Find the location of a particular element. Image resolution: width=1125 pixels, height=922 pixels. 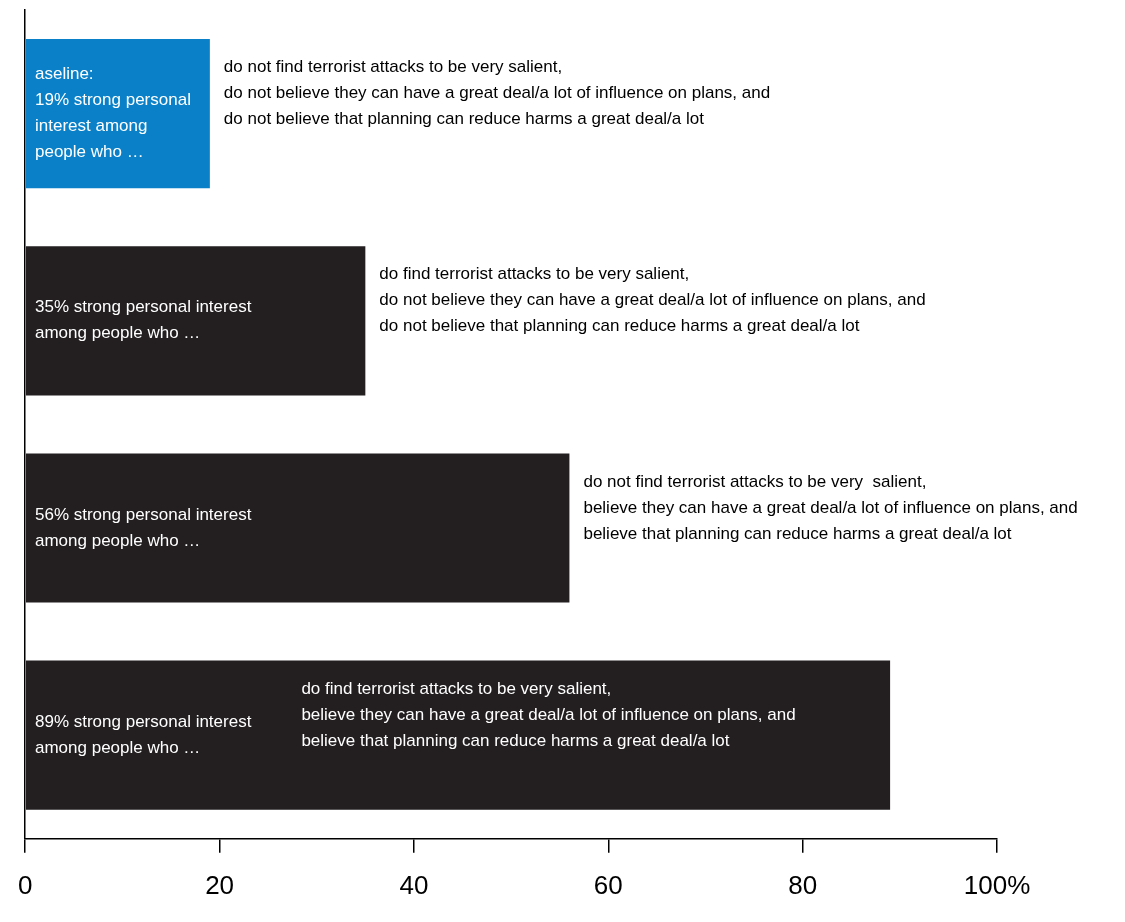

annotation: do not find terrorist attacks to be very salient, believe they can have a great deal/a lot of influence on plans, and believe that planning can reduce harms a great deal/a lot is located at coordinates (830, 507).